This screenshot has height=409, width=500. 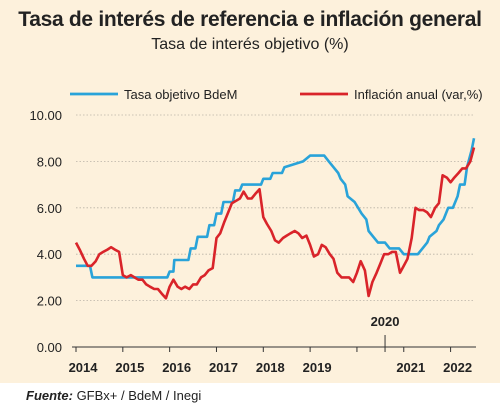 What do you see at coordinates (270, 367) in the screenshot?
I see `x-tick-label: 2018` at bounding box center [270, 367].